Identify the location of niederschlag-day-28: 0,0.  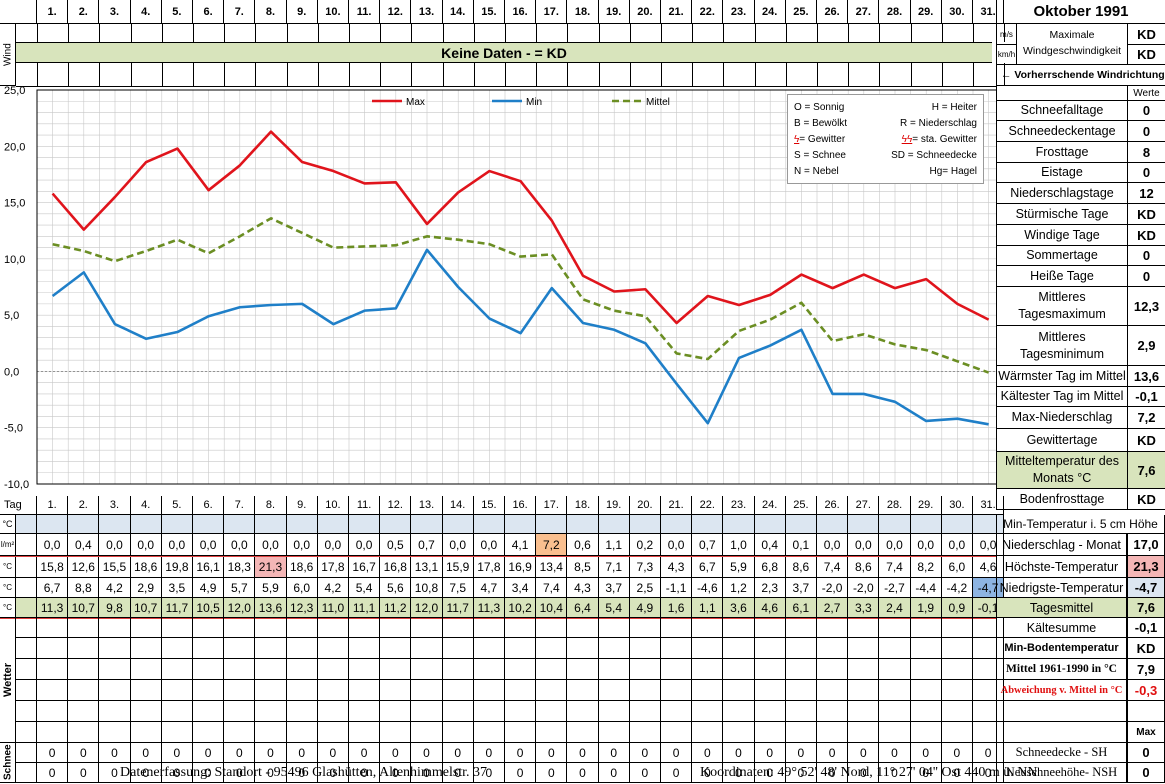
(895, 545).